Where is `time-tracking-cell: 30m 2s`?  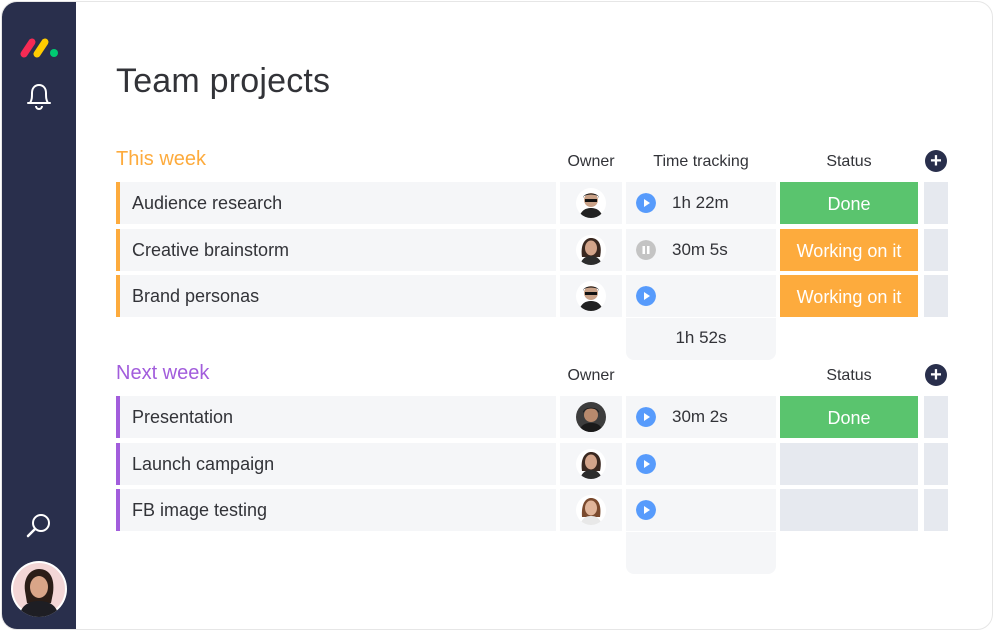 time-tracking-cell: 30m 2s is located at coordinates (701, 417).